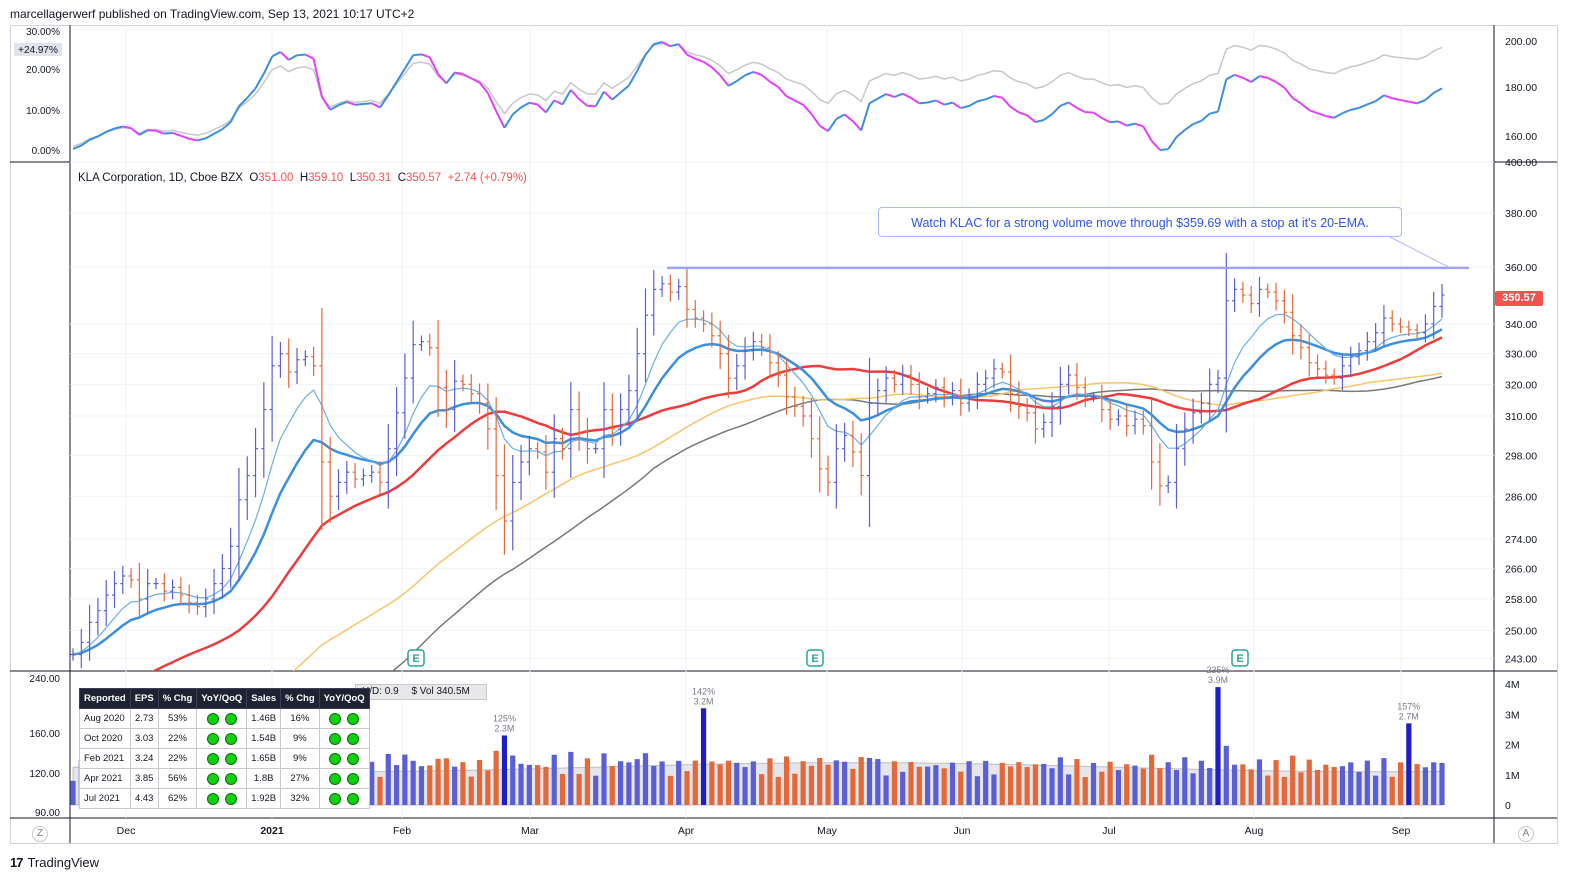 This screenshot has width=1570, height=882. Describe the element at coordinates (40, 834) in the screenshot. I see `zoom-button: Z` at that location.